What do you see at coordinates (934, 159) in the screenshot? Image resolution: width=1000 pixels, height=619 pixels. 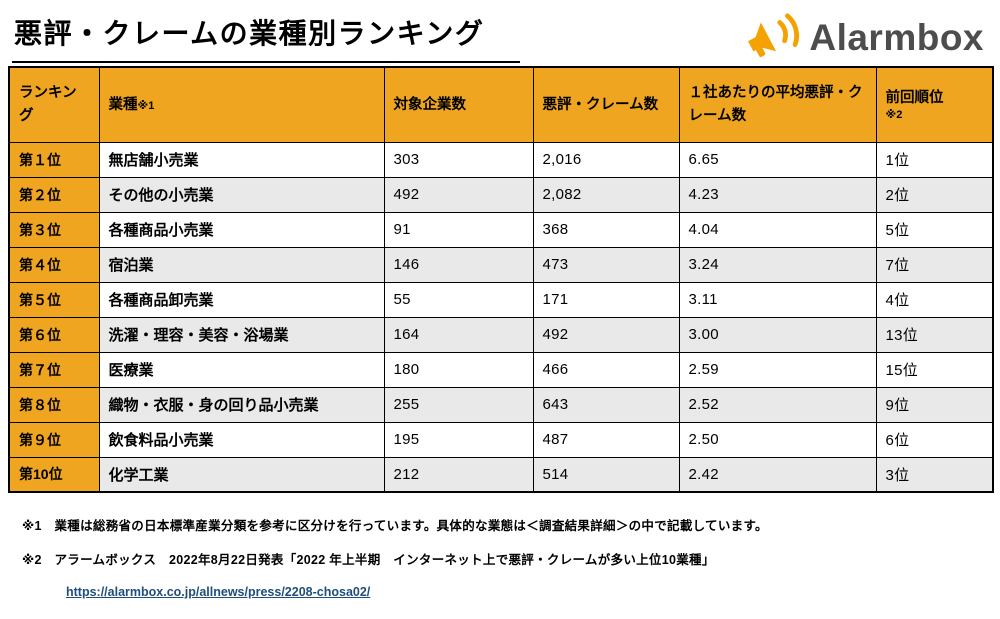 I see `previous-rank-cell: 1位` at bounding box center [934, 159].